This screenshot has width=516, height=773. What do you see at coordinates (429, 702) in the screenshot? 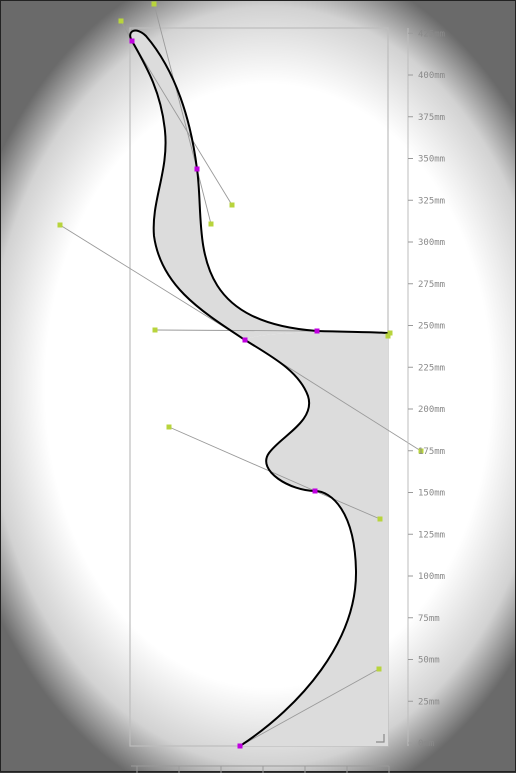
I see `ruler-tick-label: 25mm` at bounding box center [429, 702].